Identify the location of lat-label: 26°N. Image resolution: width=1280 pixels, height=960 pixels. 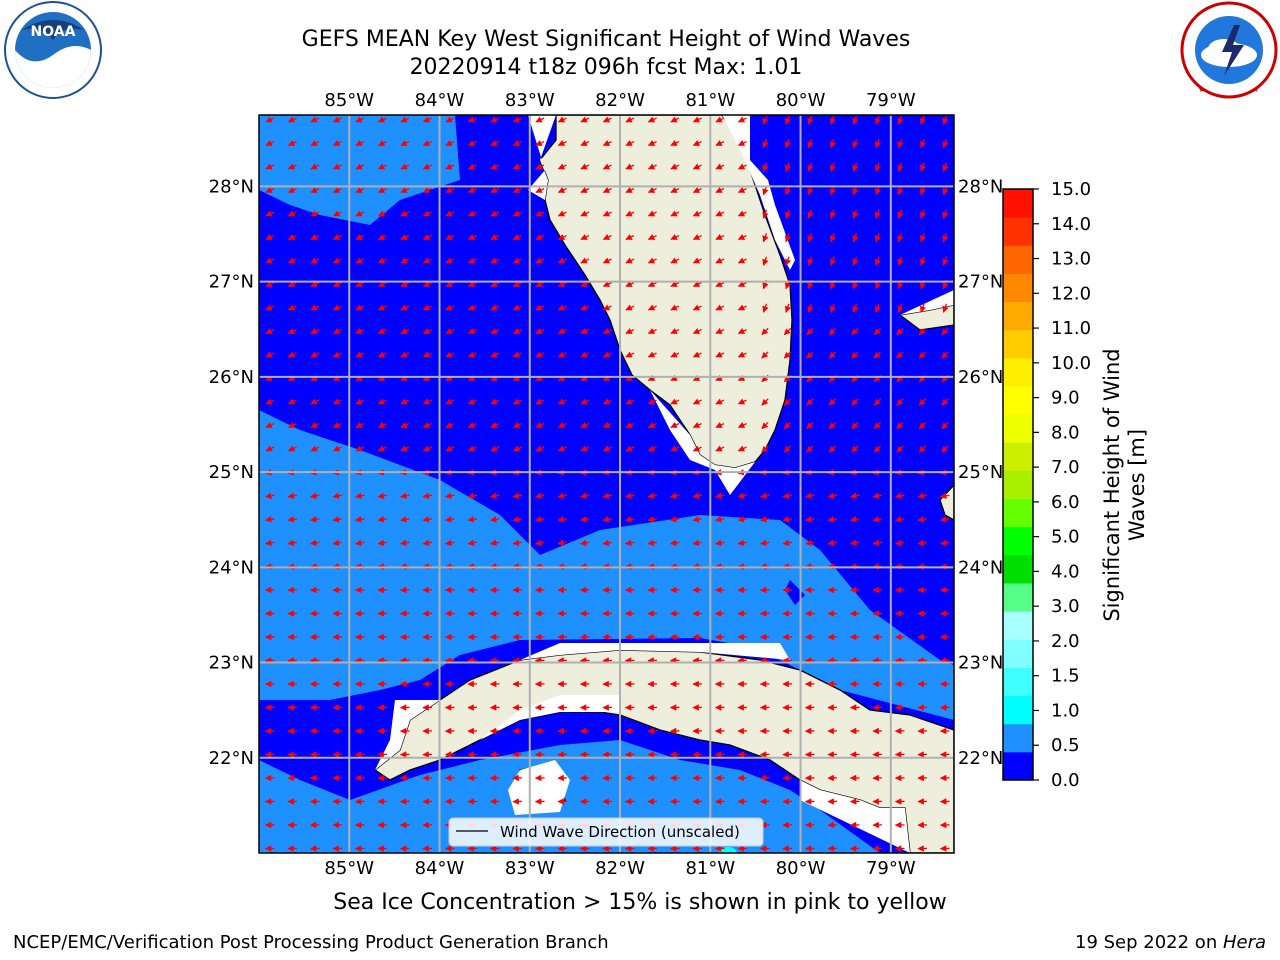
(231, 377).